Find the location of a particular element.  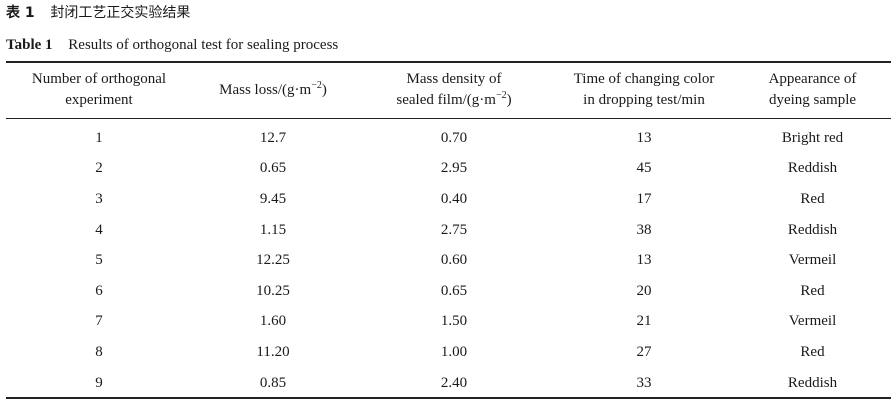

table-bottom-rule is located at coordinates (448, 398).